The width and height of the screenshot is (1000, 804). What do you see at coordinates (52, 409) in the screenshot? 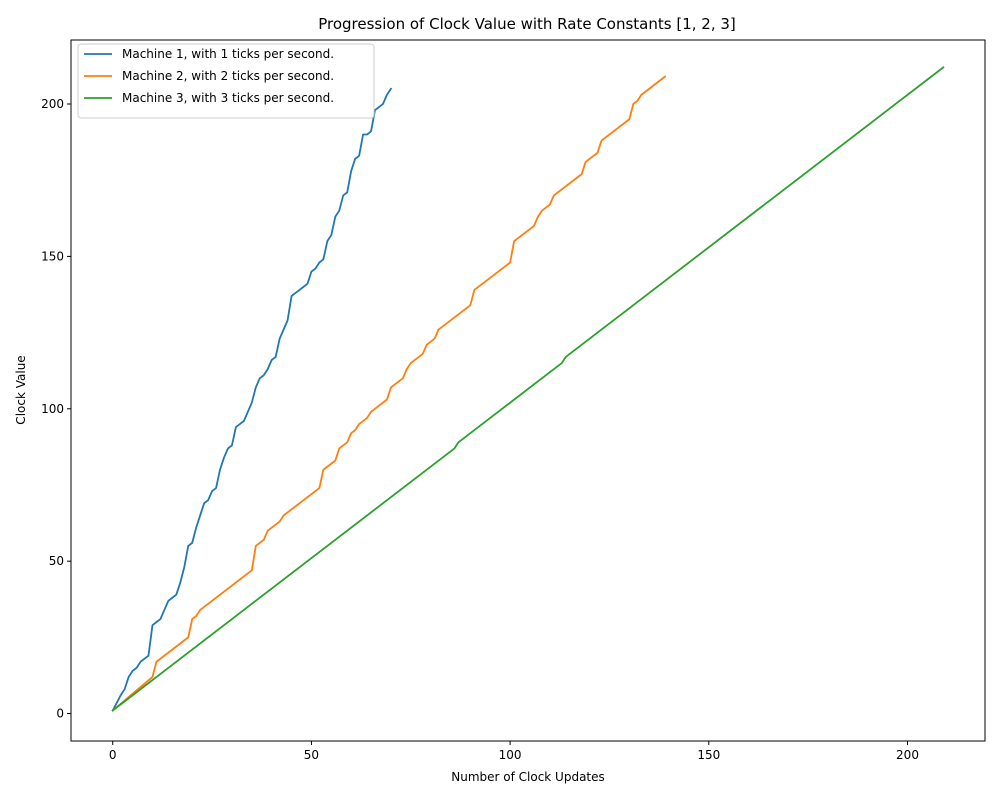
I see `y-tick-label: 100` at bounding box center [52, 409].